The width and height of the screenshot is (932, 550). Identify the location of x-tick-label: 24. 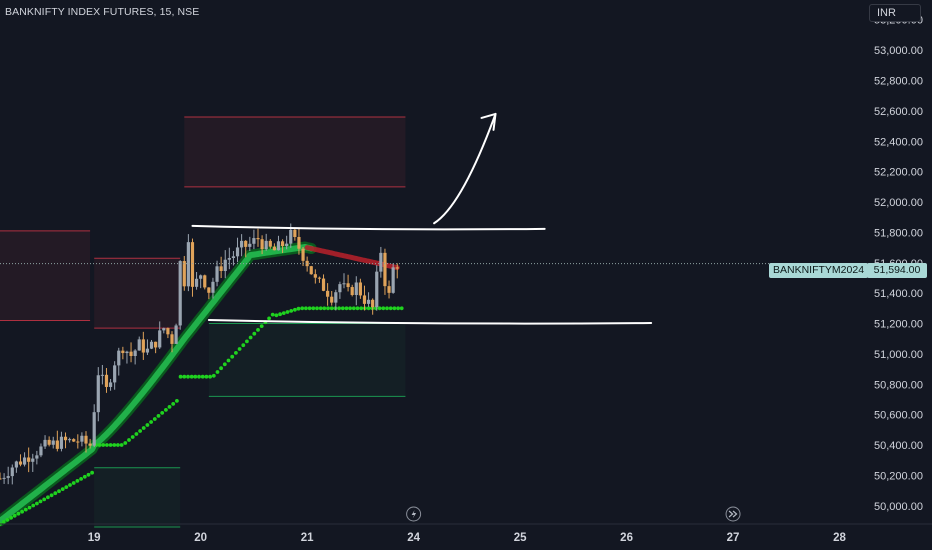
(413, 538).